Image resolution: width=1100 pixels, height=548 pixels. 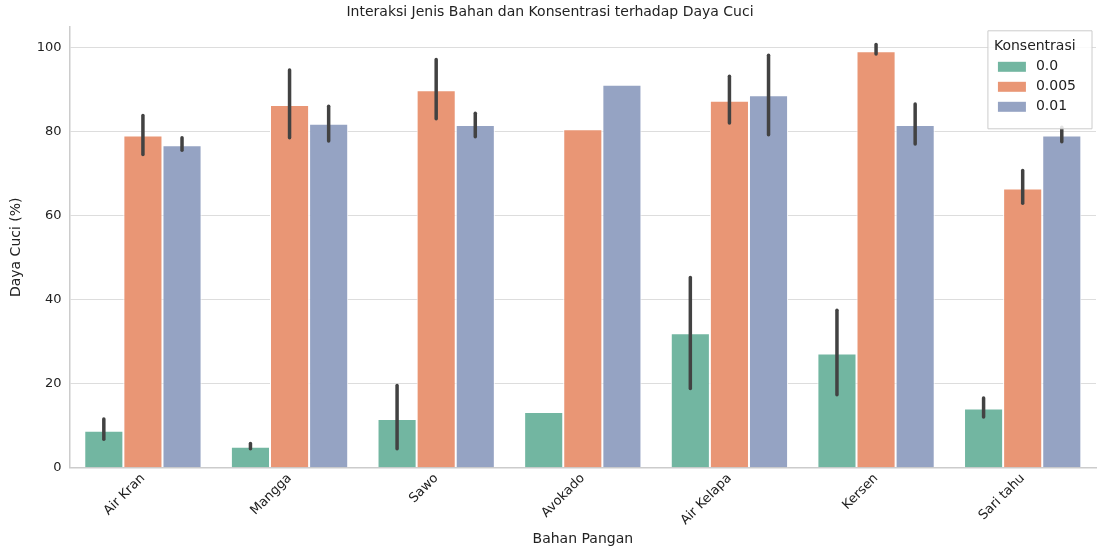 What do you see at coordinates (53, 383) in the screenshot?
I see `y-tick-label: 20` at bounding box center [53, 383].